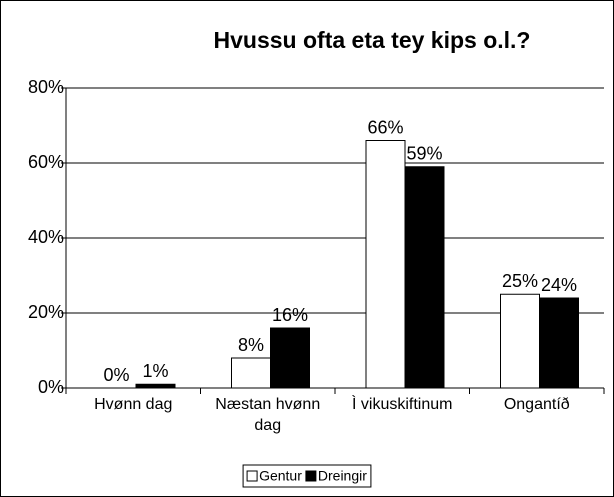 This screenshot has width=614, height=497. I want to click on x-tick-label: Næstan hvønn dag, so click(268, 415).